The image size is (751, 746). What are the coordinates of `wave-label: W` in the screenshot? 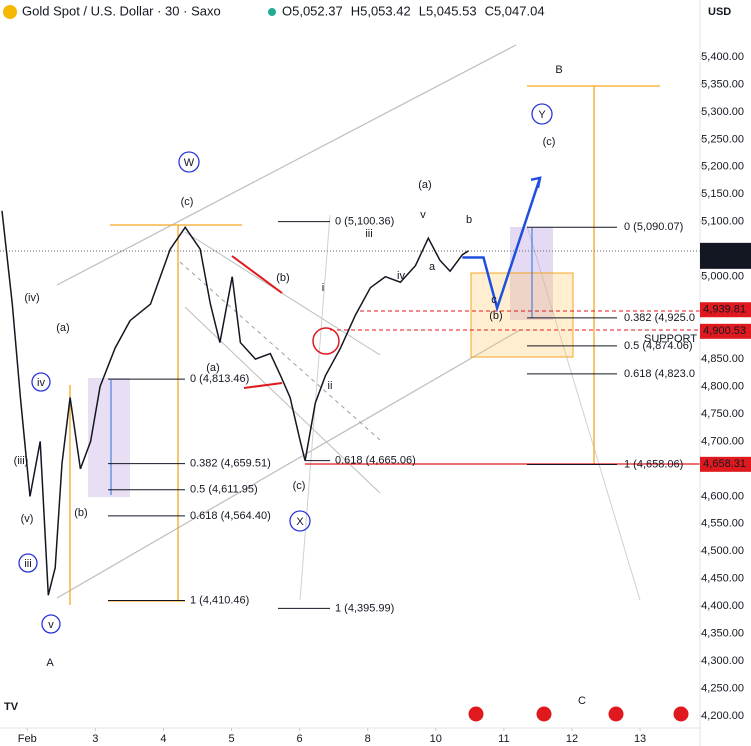 It's located at (189, 163).